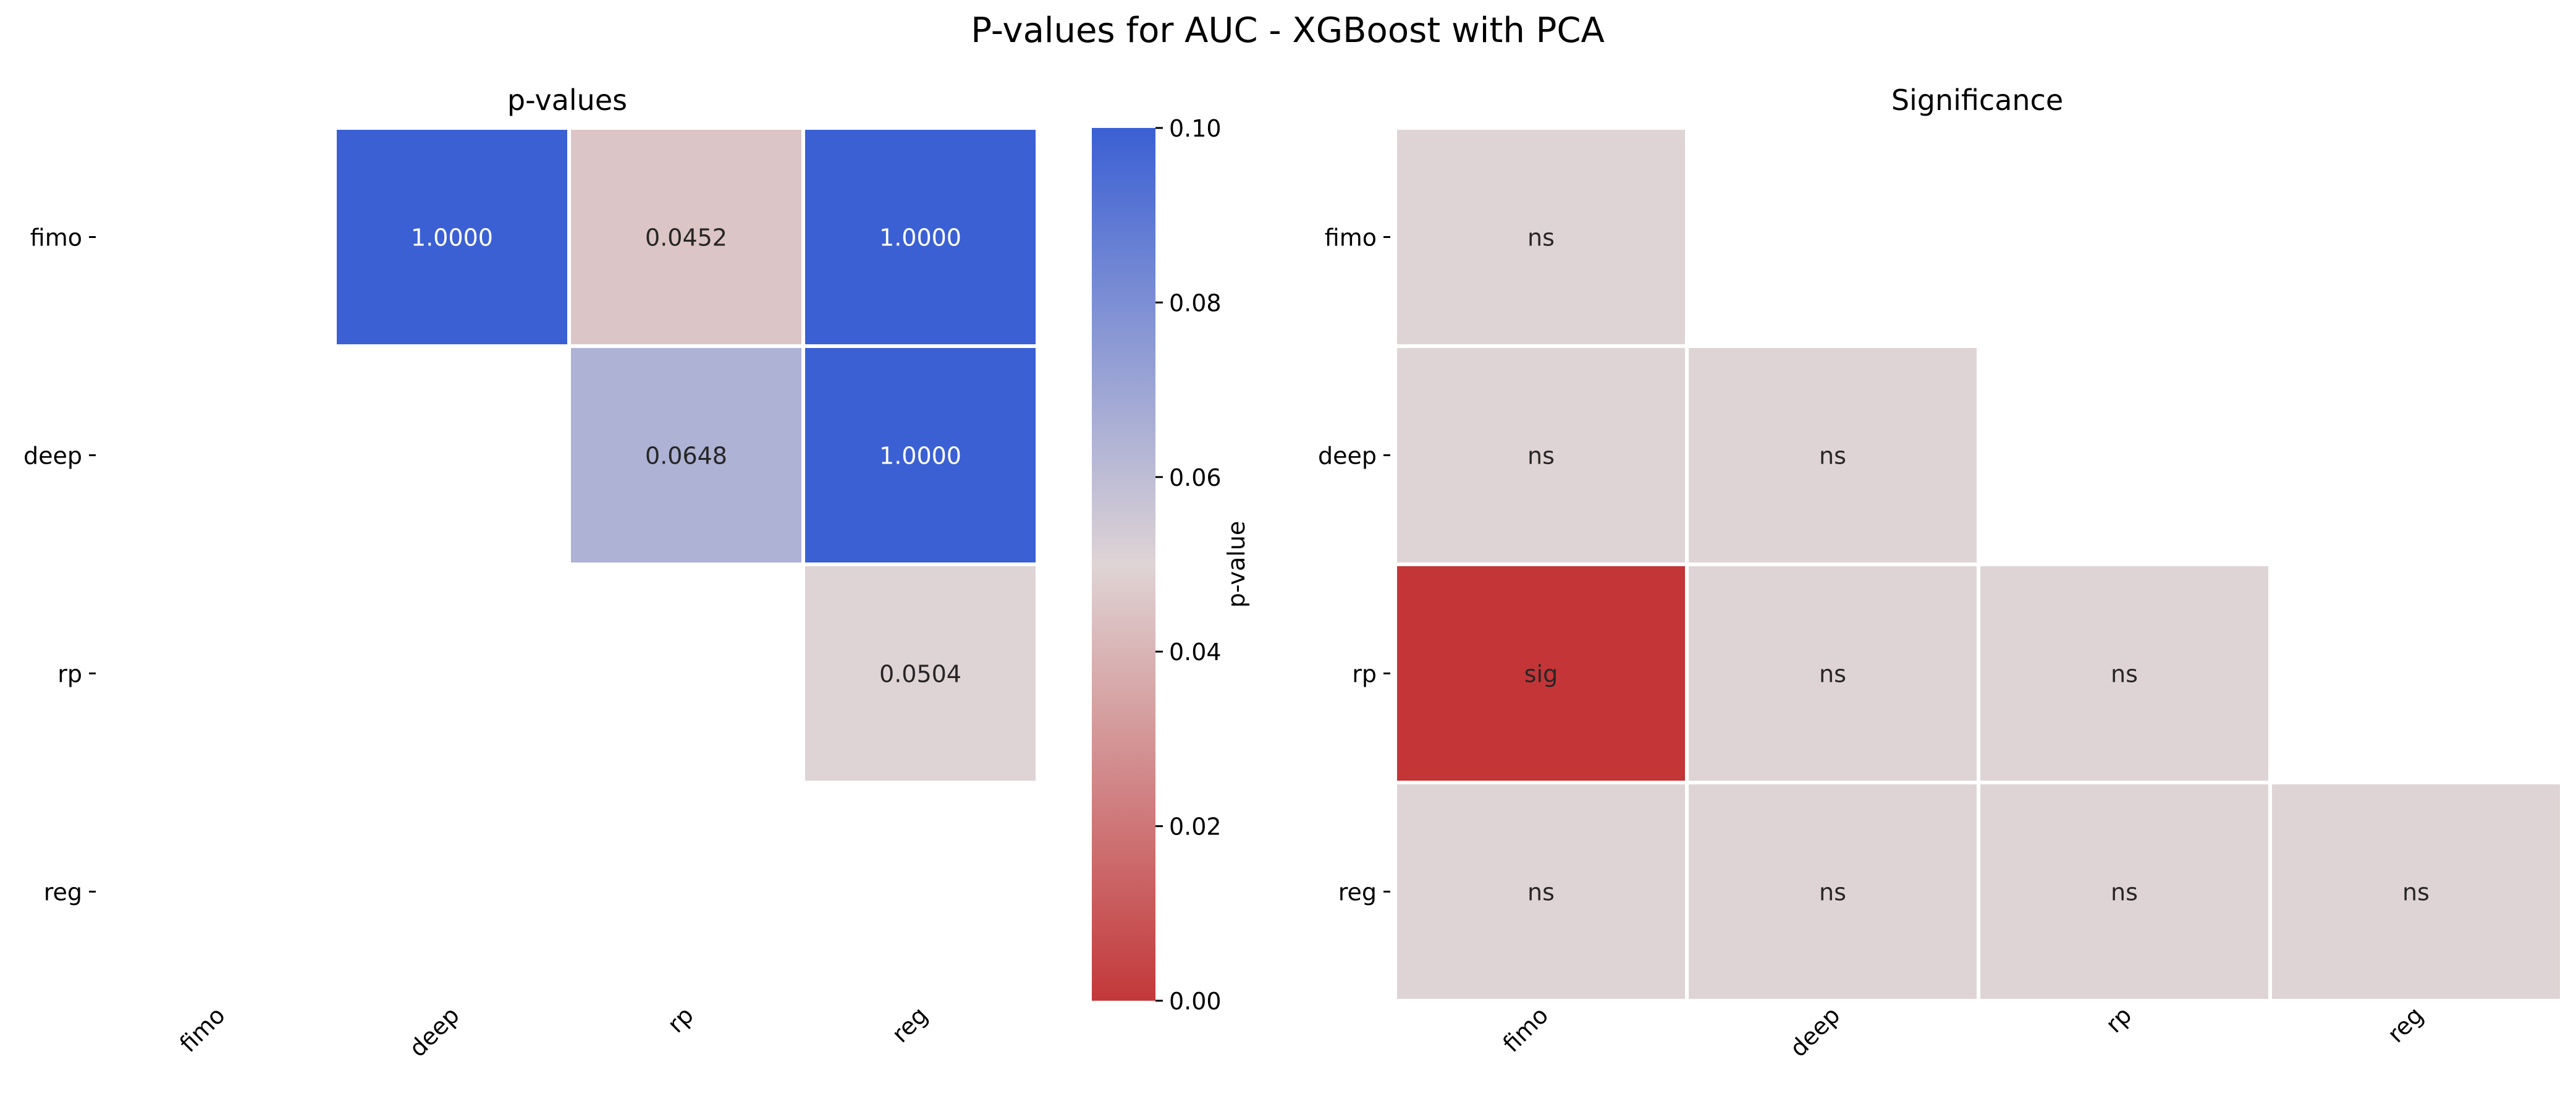 Image resolution: width=2576 pixels, height=1099 pixels. What do you see at coordinates (1195, 1002) in the screenshot?
I see `colorbar-tick-label: 0.00` at bounding box center [1195, 1002].